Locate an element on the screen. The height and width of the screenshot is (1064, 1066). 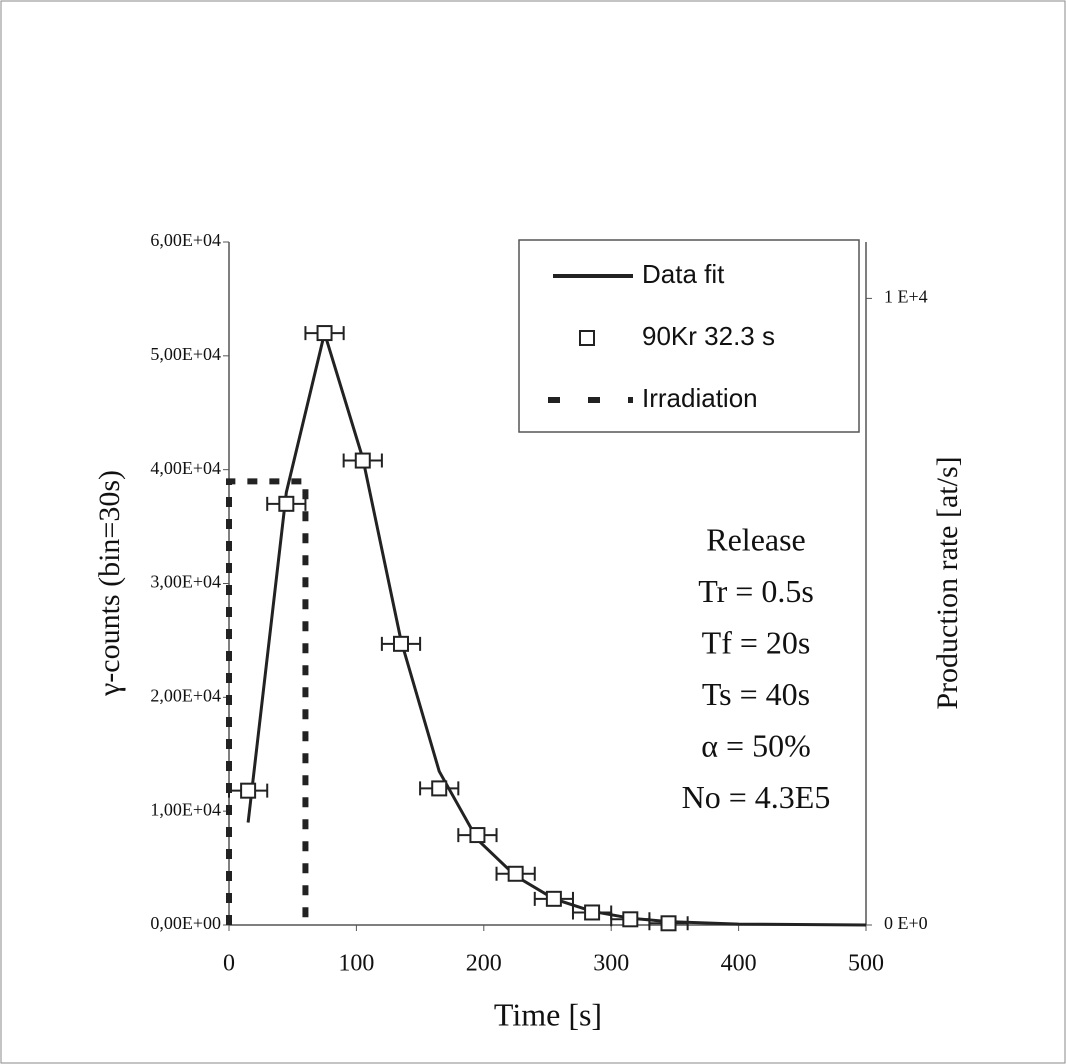
y-tick-label: 0,00E+00 is located at coordinates (185, 923).